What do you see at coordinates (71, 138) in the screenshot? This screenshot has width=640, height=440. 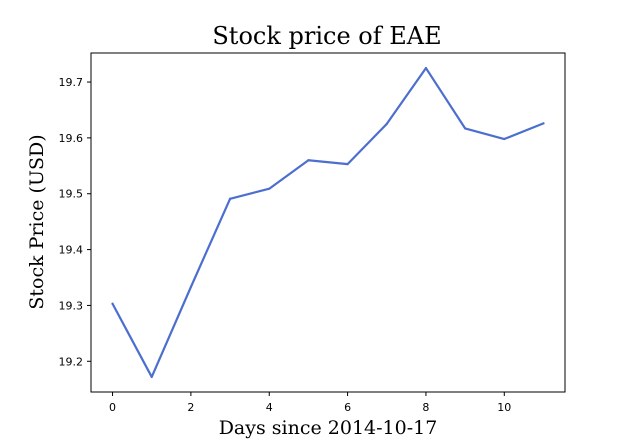 I see `y-tick-label: 19.6` at bounding box center [71, 138].